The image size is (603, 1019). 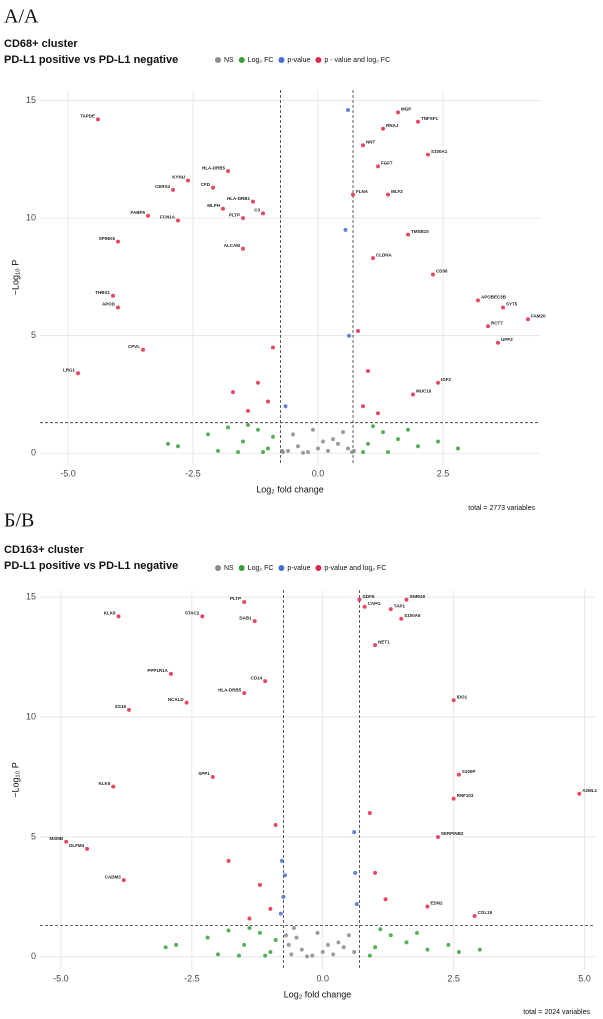 What do you see at coordinates (357, 60) in the screenshot?
I see `legend-entry: p - value and log₂ FC` at bounding box center [357, 60].